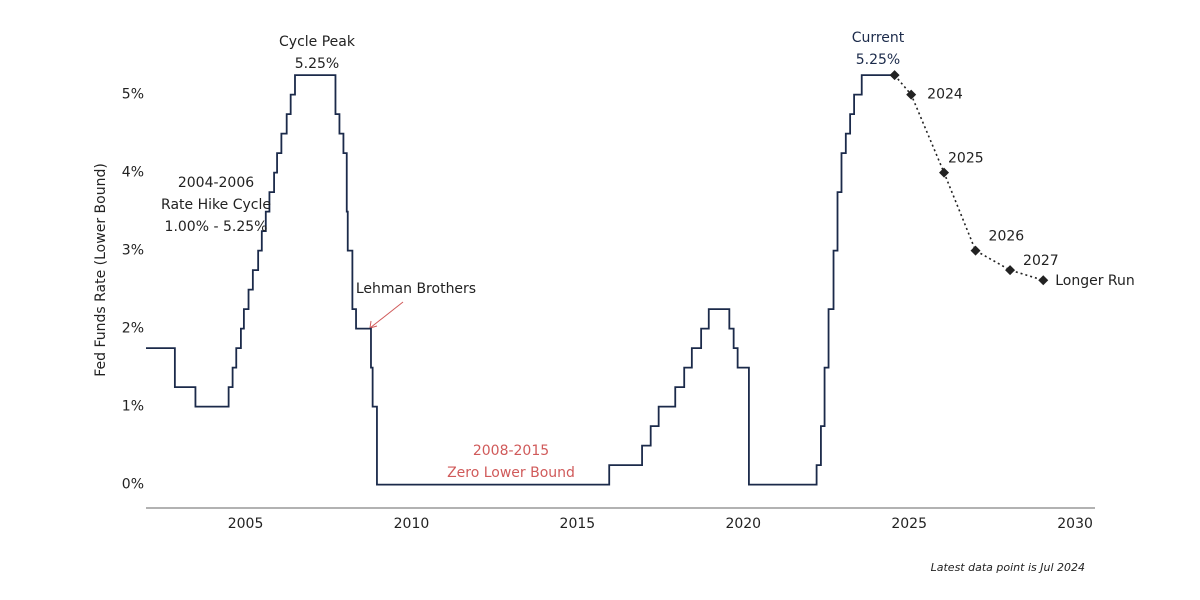 Image resolution: width=1200 pixels, height=600 pixels. What do you see at coordinates (1008, 567) in the screenshot?
I see `footnote: Latest data point is Jul 2024` at bounding box center [1008, 567].